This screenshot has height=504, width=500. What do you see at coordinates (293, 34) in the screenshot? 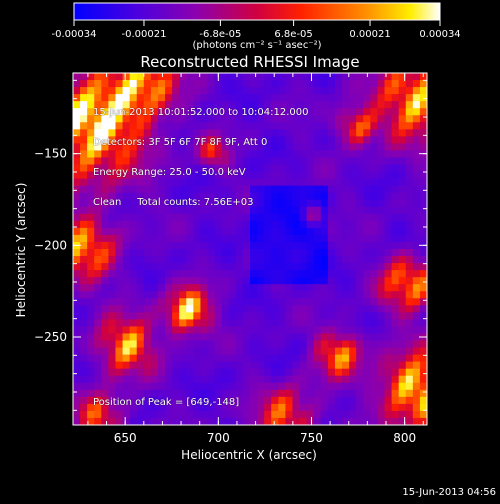
I see `colorbar-tick-label: 6.8e-05` at bounding box center [293, 34].